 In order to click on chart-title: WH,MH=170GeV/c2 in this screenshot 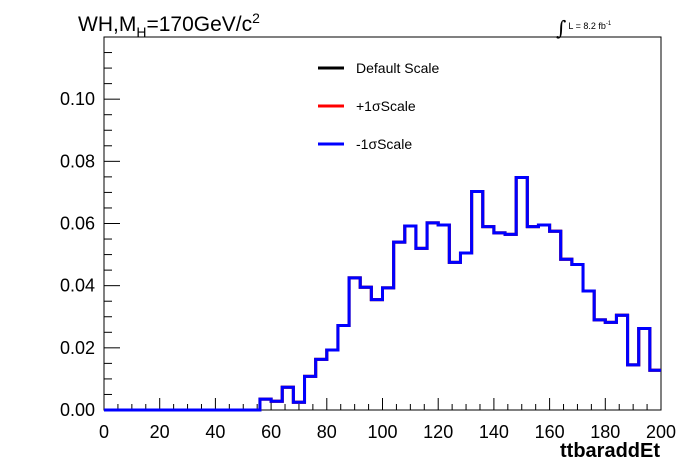, I will do `click(169, 25)`.